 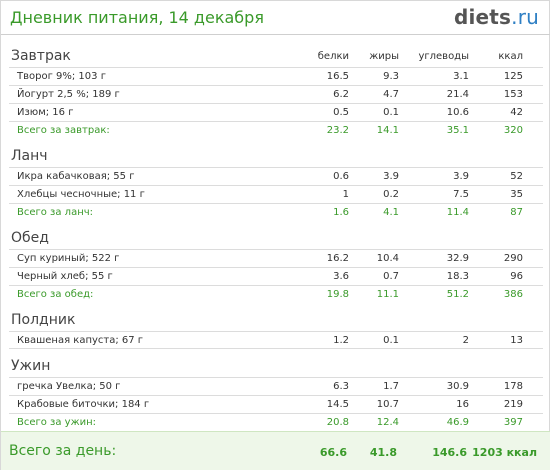 I want to click on total-kcal: 386, so click(x=513, y=294).